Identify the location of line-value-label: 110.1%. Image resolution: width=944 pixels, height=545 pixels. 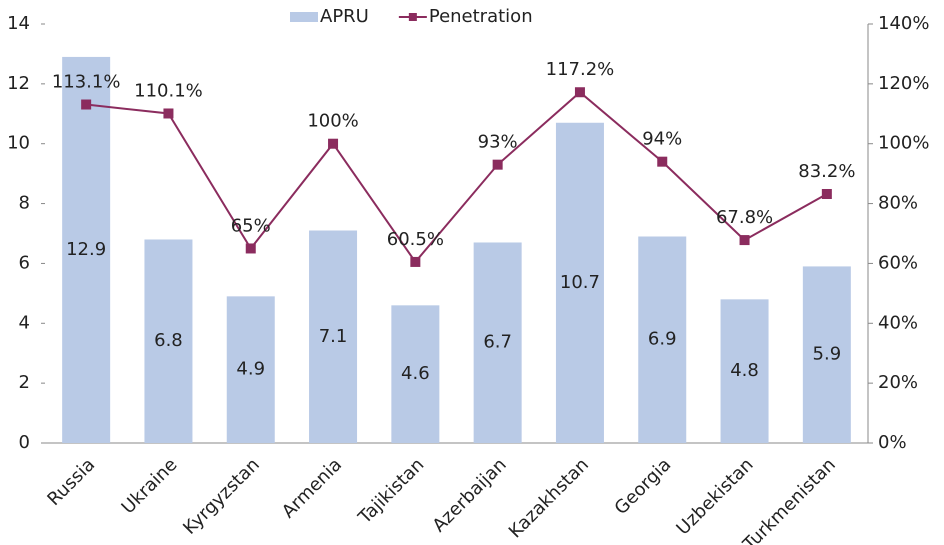
(168, 90).